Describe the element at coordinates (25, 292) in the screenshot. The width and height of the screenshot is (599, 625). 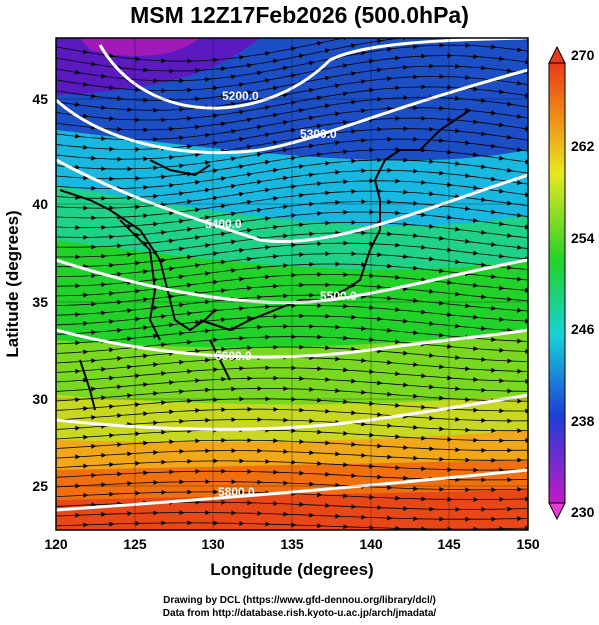
I see `y-axis: 25 30 35 40 45 Latitude (degrees)` at that location.